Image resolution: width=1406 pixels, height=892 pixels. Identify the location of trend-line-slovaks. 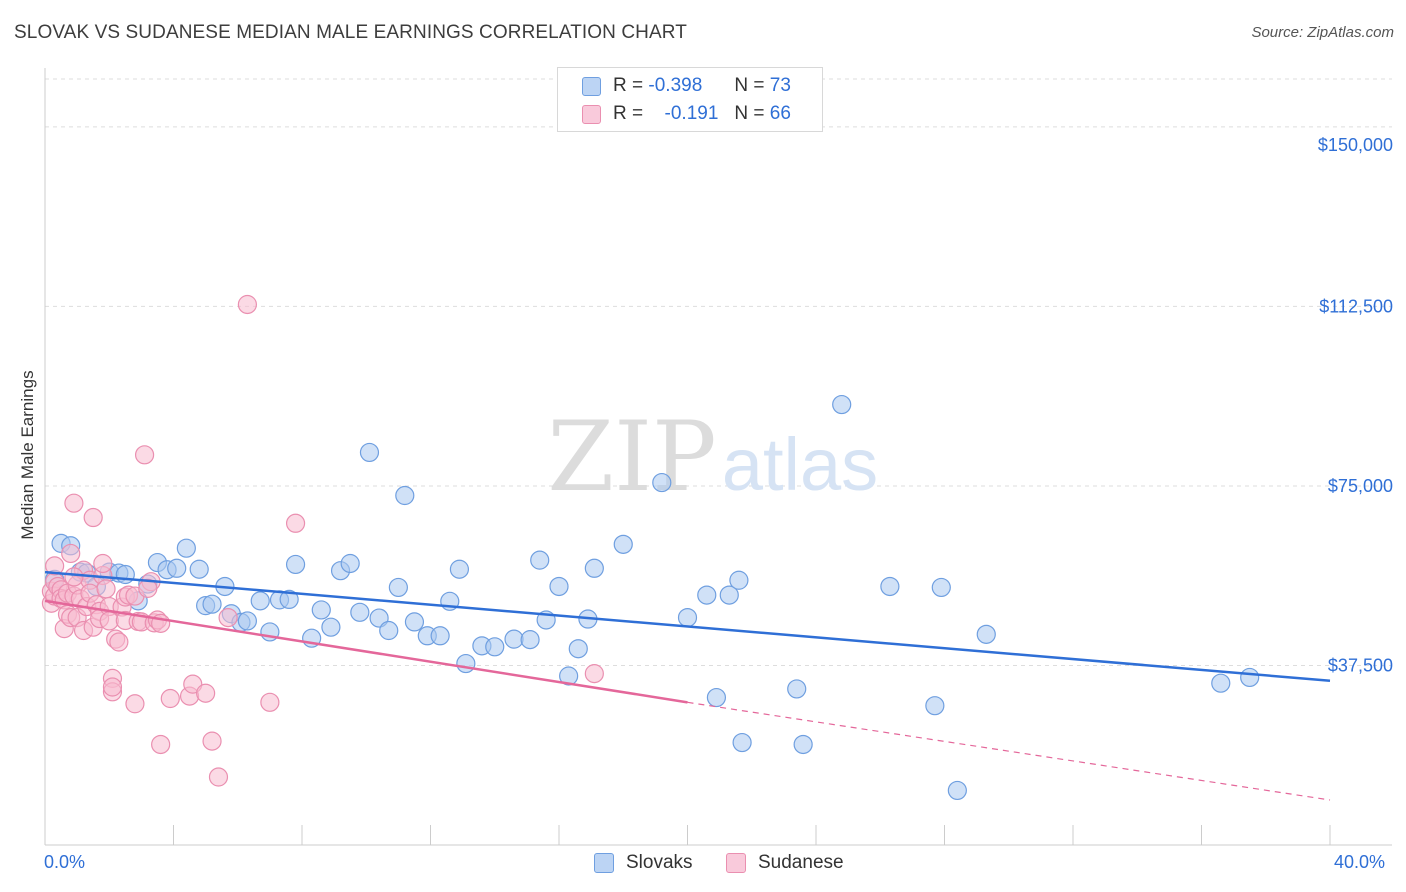
(687, 626).